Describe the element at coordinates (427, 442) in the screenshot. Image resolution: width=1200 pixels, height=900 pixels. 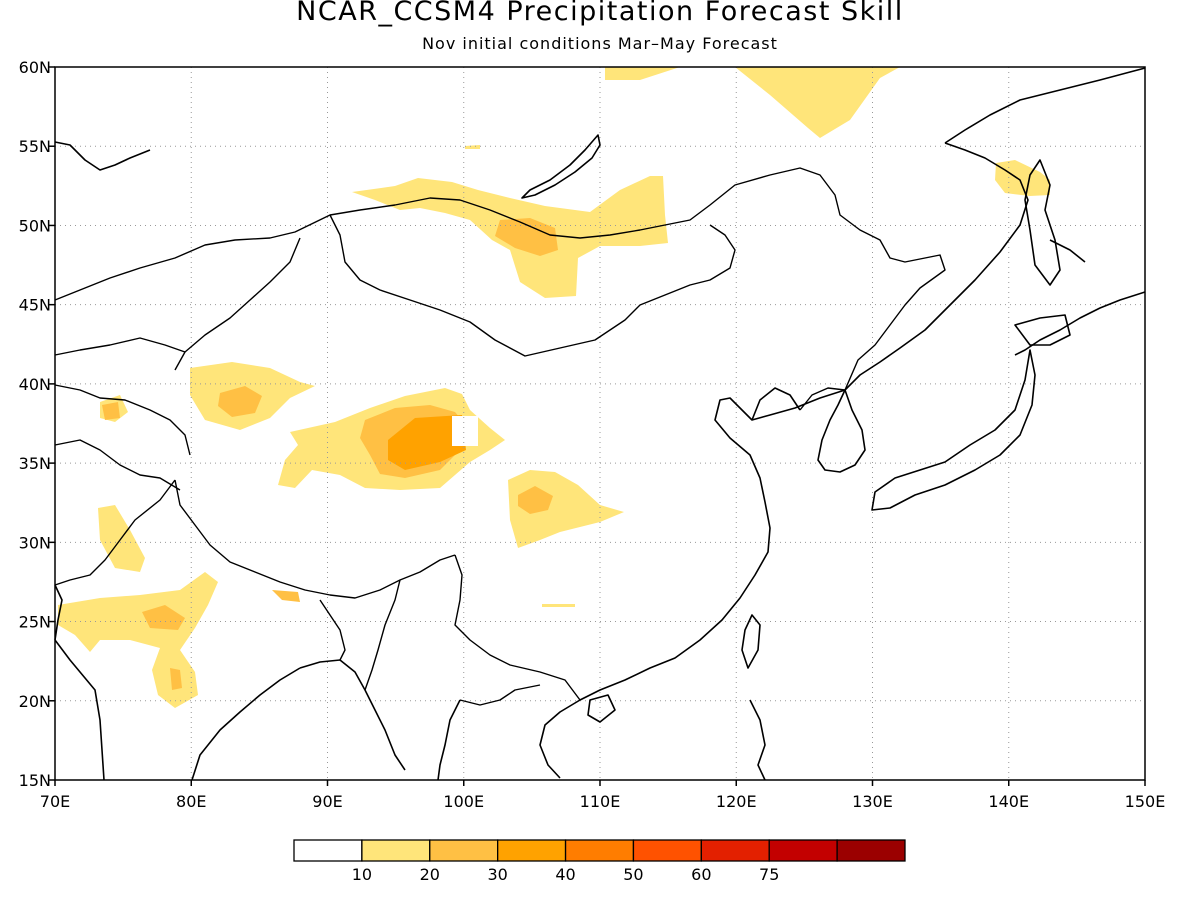
I see `skill-region-tibet-core` at that location.